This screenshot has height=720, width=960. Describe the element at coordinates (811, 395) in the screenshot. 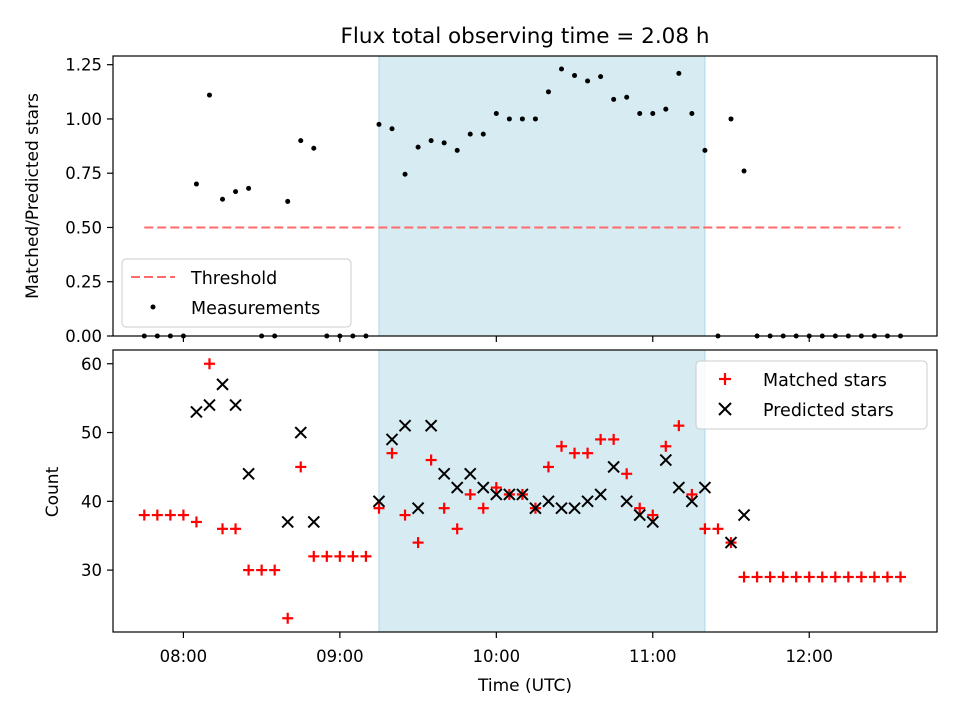

I see `bottom-legend-box` at that location.